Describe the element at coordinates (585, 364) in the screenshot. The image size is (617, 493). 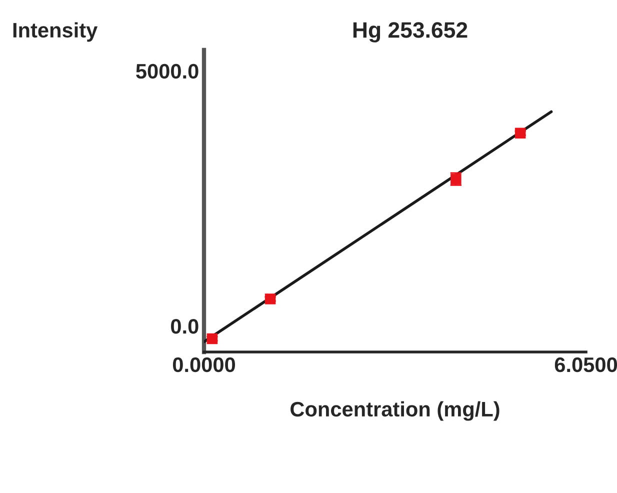
I see `x-tick-label: 6.0500` at that location.